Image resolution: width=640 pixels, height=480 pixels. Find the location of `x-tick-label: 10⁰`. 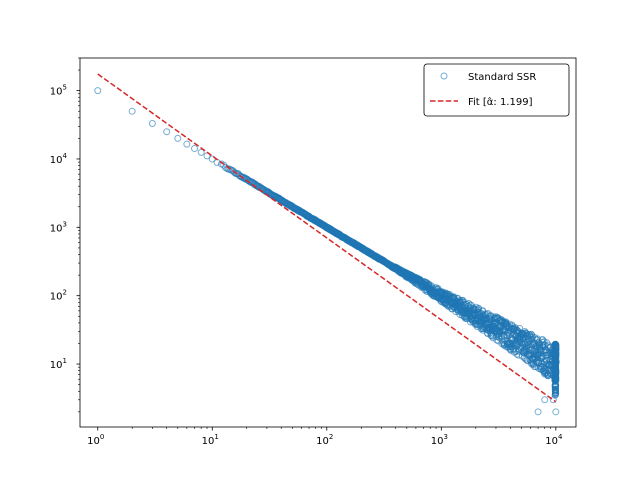

x-tick-label: 10⁰ is located at coordinates (95, 440).